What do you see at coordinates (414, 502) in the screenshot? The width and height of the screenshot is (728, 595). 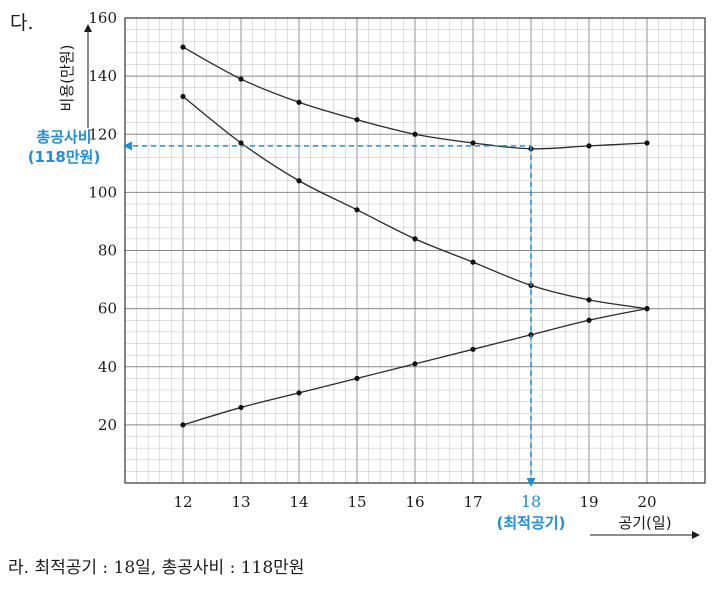 I see `x-tick-label: 16` at bounding box center [414, 502].